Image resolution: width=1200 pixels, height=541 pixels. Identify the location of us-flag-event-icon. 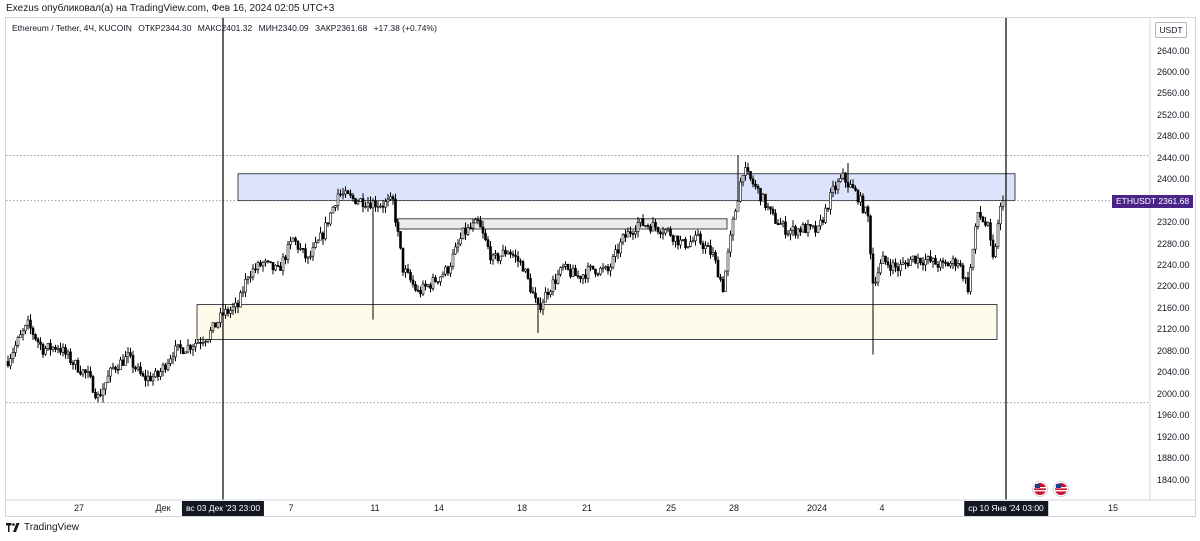
(1040, 489).